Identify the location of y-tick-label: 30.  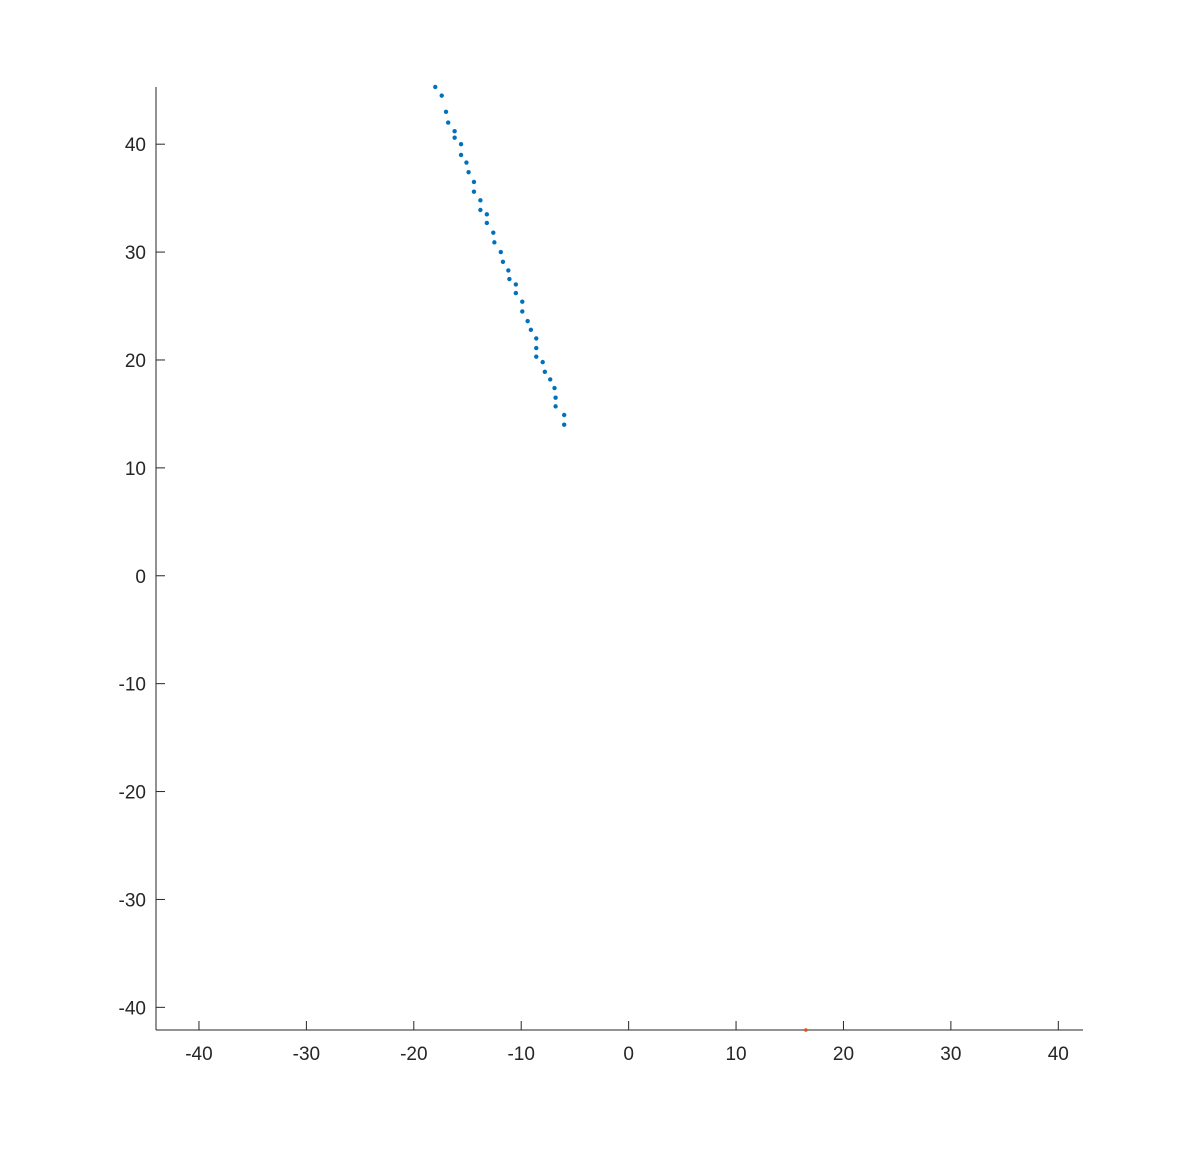
(135, 253).